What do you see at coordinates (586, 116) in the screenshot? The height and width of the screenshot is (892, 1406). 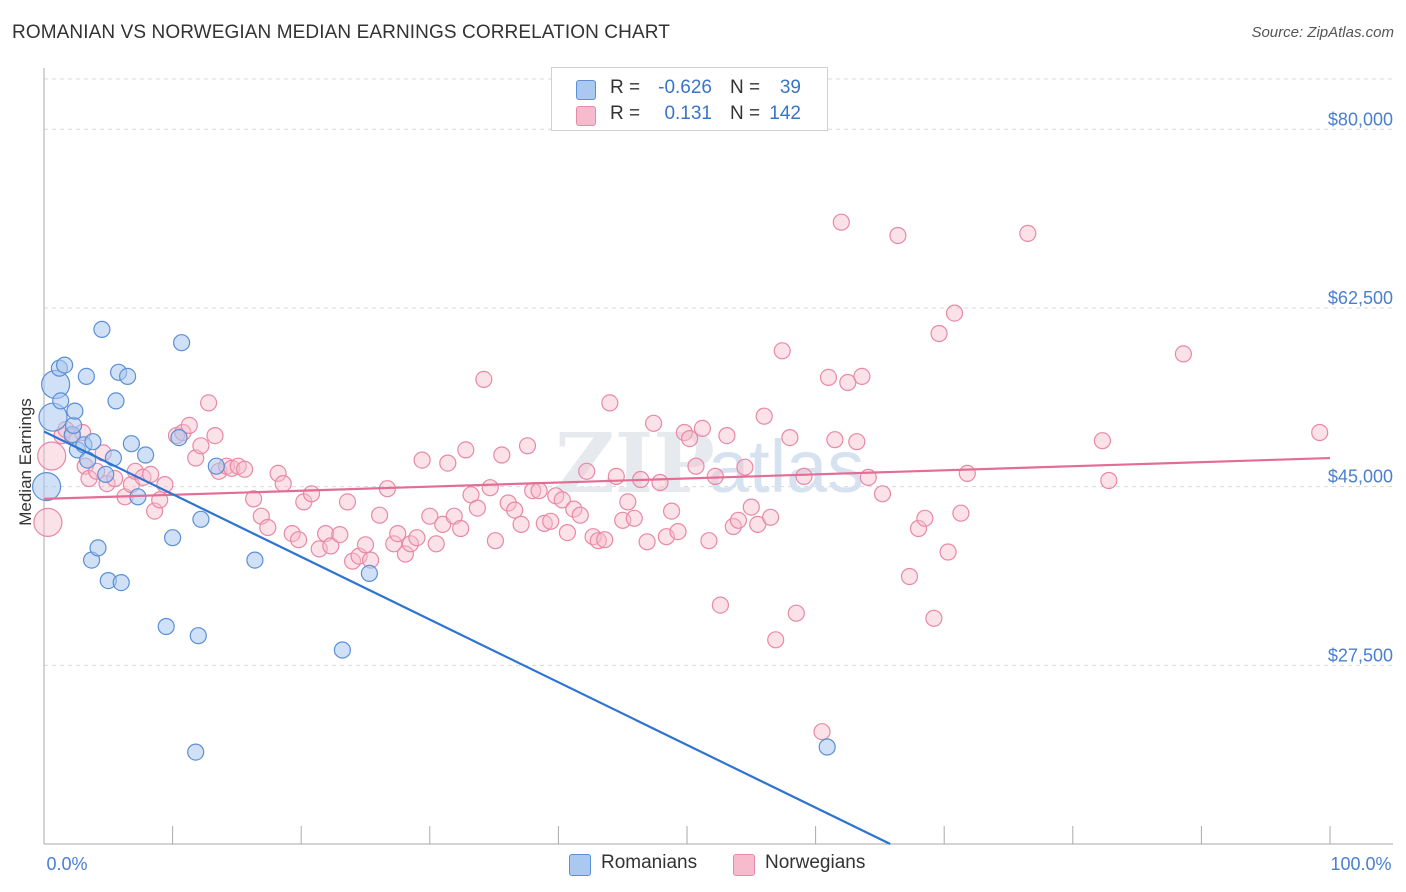 I see `norwegians-swatch` at bounding box center [586, 116].